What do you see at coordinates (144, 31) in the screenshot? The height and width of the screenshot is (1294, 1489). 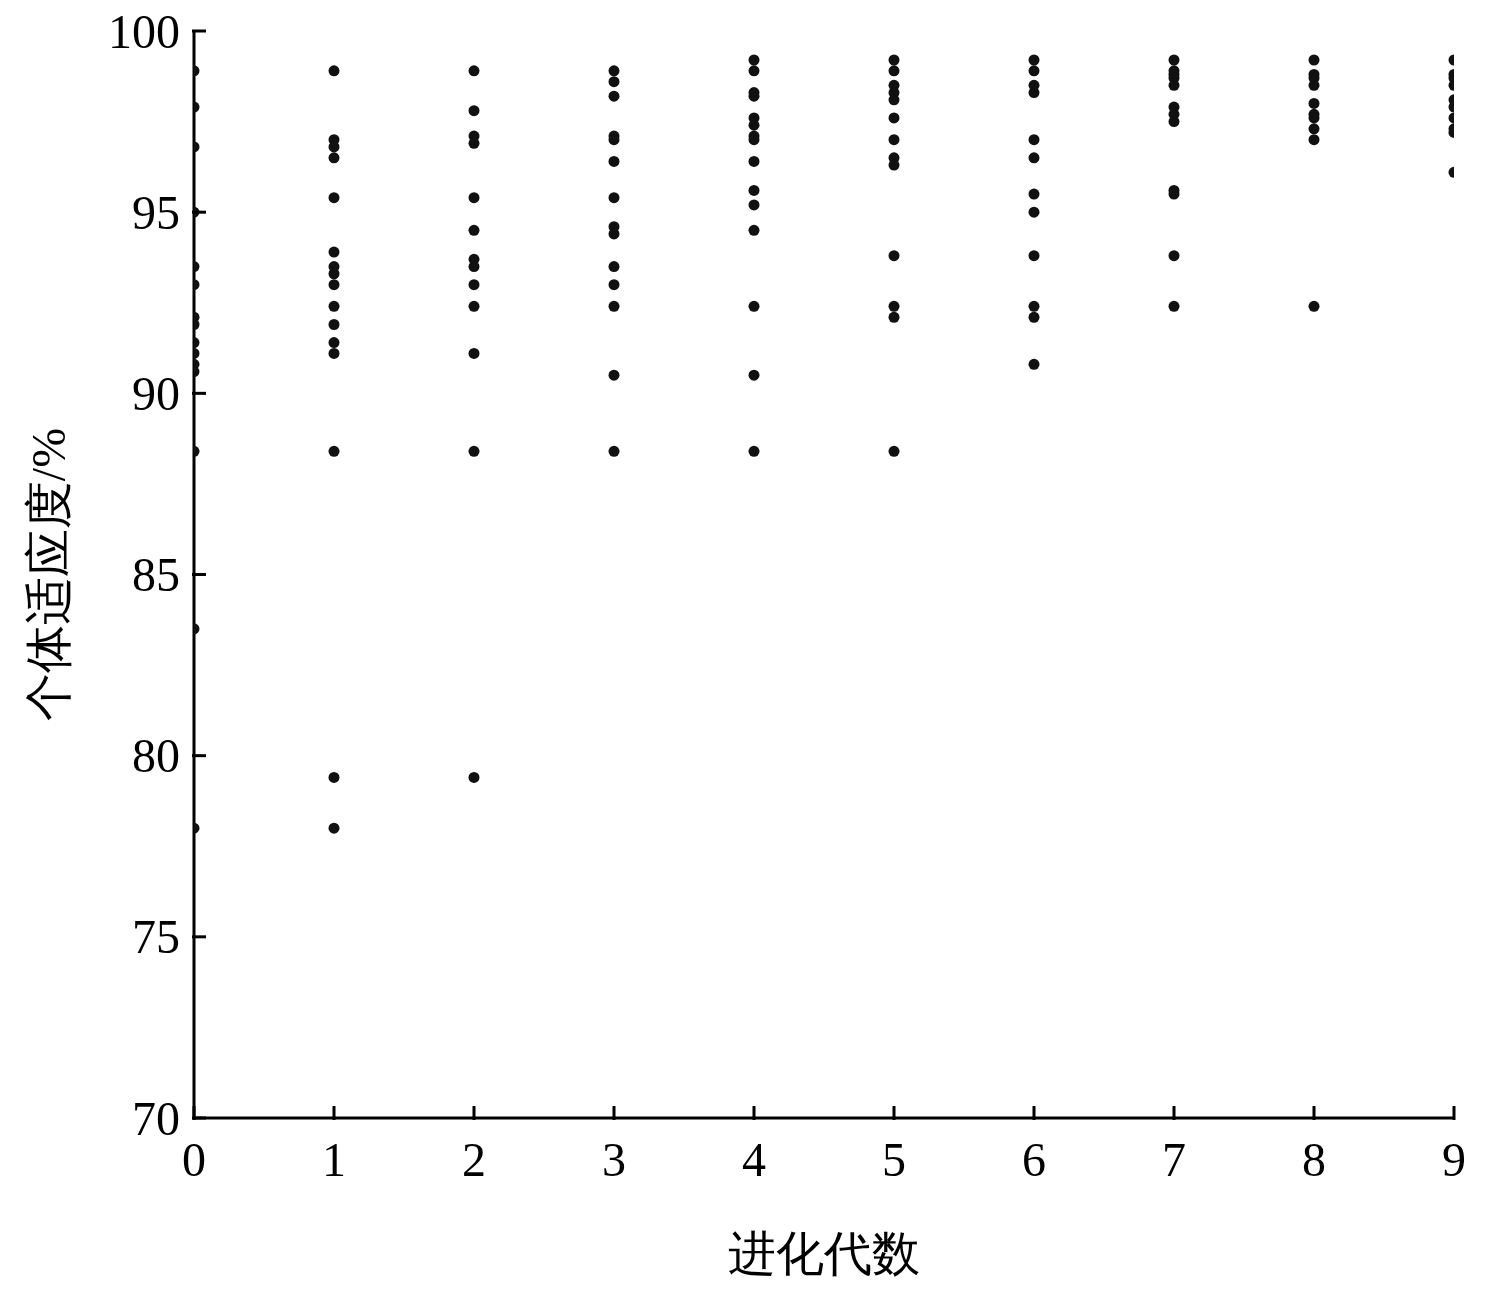 I see `y-tick-label: 100` at bounding box center [144, 31].